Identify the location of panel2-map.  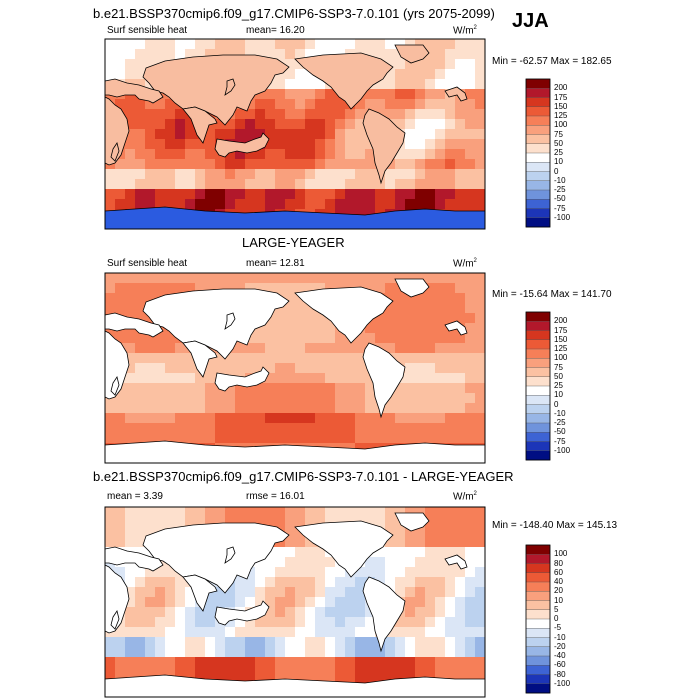
(295, 368).